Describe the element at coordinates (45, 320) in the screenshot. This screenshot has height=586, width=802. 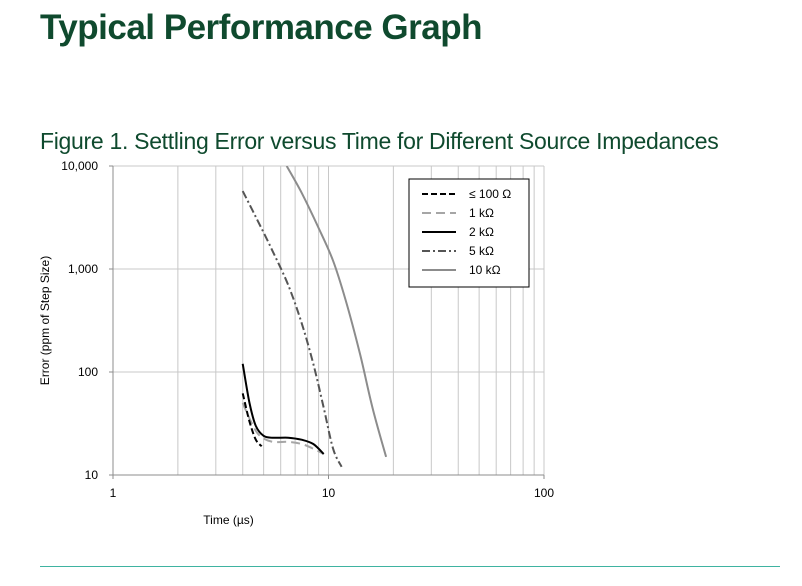
I see `y-axis-label: Error (ppm of Step Size)` at that location.